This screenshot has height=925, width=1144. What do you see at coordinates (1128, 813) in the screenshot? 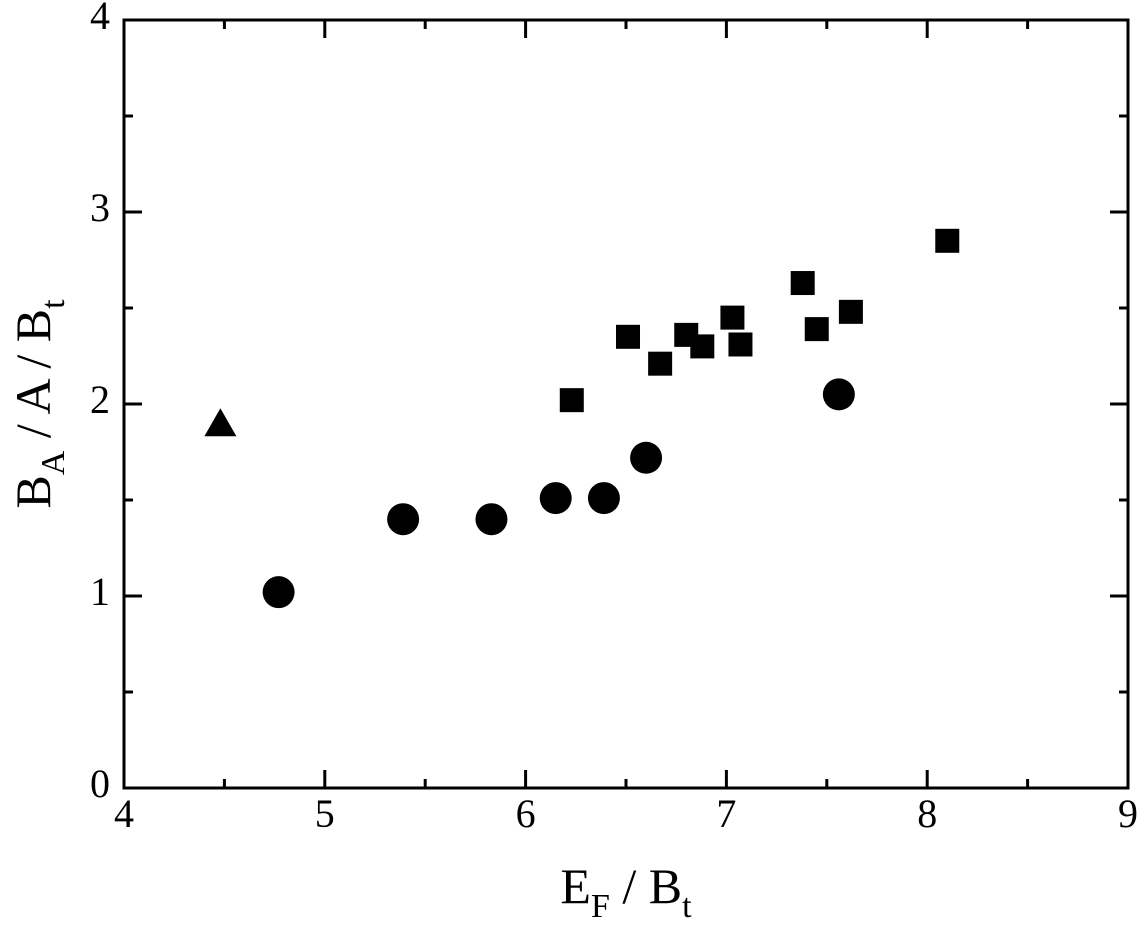
I see `x-tick-label: 9` at bounding box center [1128, 813].